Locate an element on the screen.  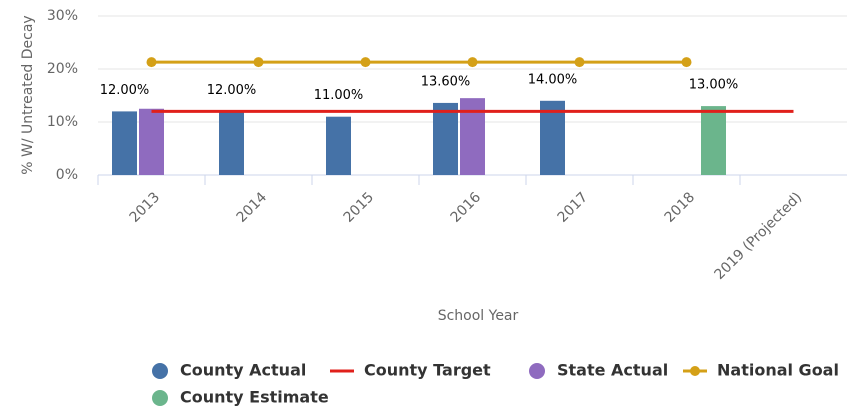
y-tick-label: 30% is located at coordinates (62, 16).